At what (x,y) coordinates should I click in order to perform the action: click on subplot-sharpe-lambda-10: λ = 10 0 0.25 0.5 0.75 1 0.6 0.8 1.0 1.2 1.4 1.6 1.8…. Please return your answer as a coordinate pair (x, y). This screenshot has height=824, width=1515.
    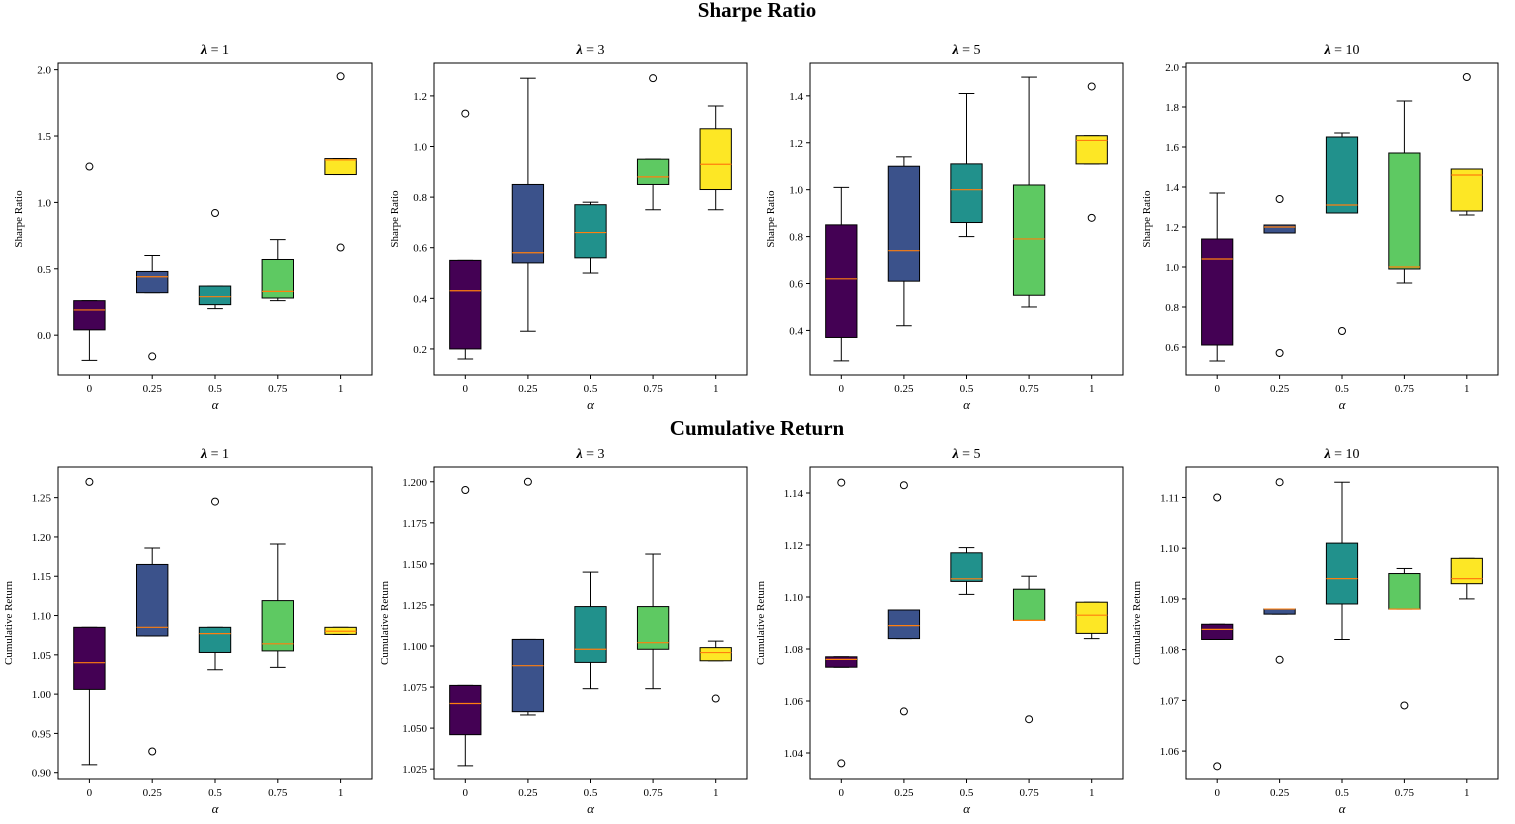
    Looking at the image, I should click on (1320, 227).